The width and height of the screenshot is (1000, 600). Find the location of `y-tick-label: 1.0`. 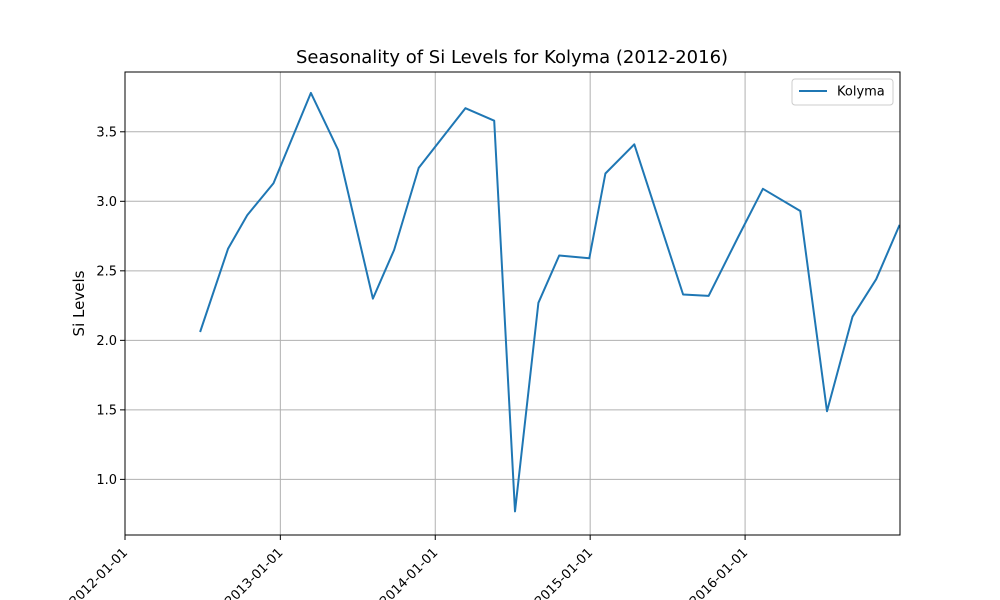

y-tick-label: 1.0 is located at coordinates (106, 480).